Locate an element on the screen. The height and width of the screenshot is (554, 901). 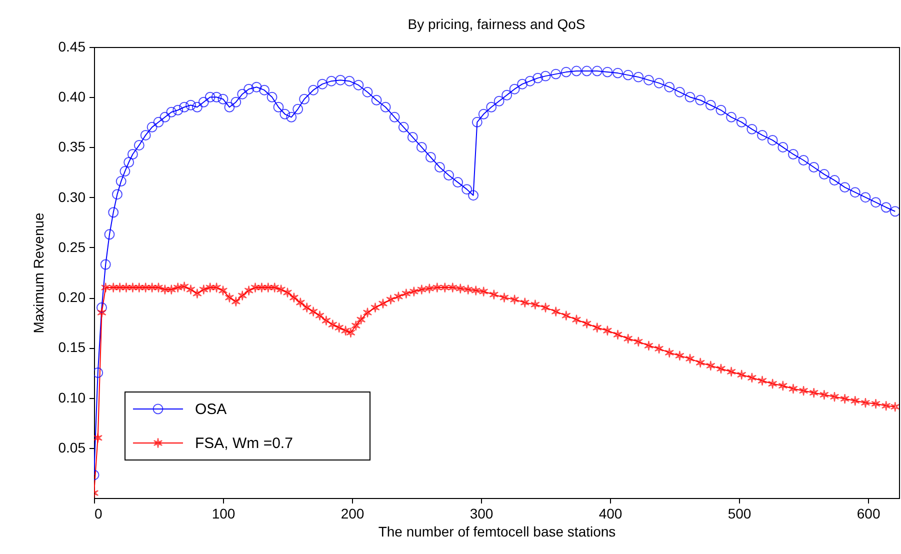
y-tick-label: 0.40 is located at coordinates (72, 96).